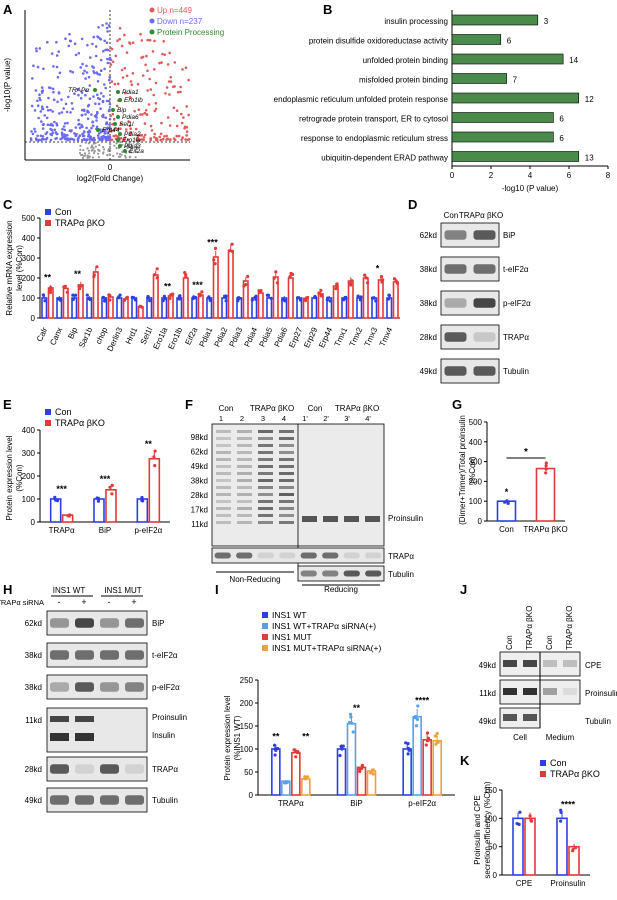  I want to click on f-group-label: Con, so click(226, 408).